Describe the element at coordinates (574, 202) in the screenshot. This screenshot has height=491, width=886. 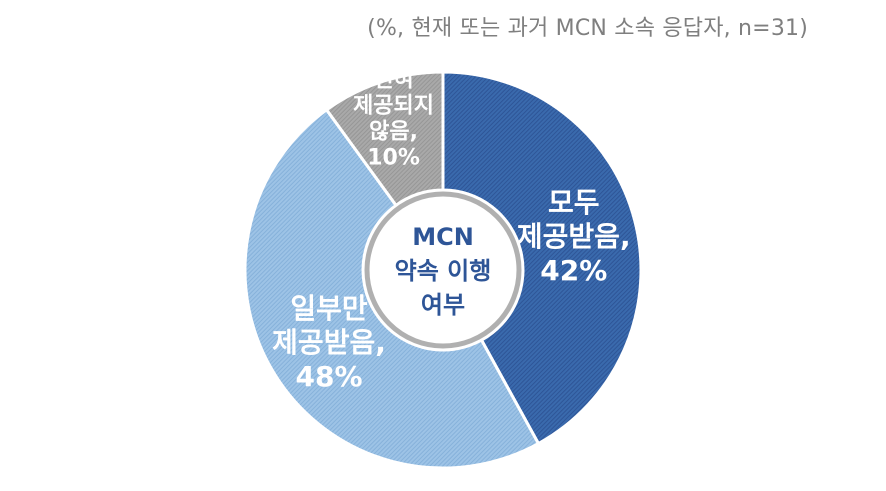
I see `slice-label-1-line-1: 모두` at that location.